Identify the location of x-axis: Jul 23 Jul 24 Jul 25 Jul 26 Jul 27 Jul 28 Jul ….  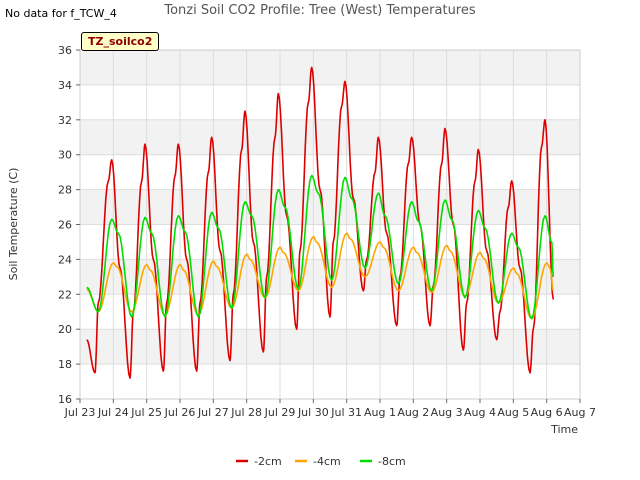
(330, 409).